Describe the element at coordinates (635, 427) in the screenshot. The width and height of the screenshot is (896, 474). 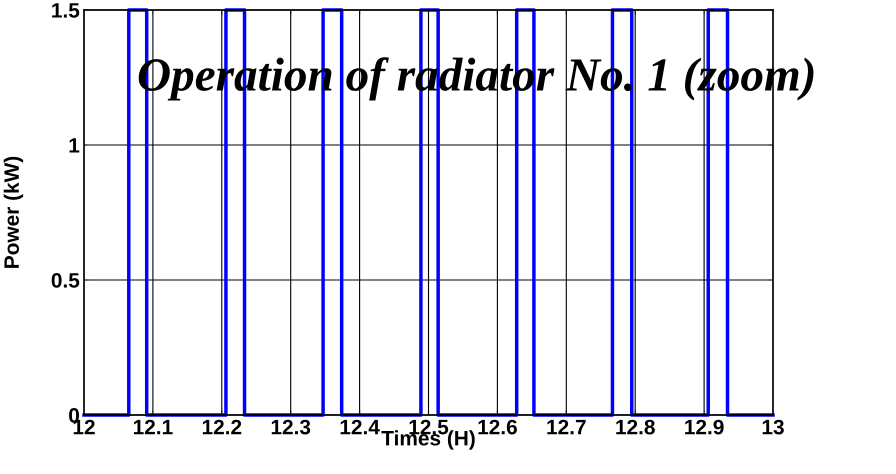
I see `x-tick-label: 12.8` at that location.